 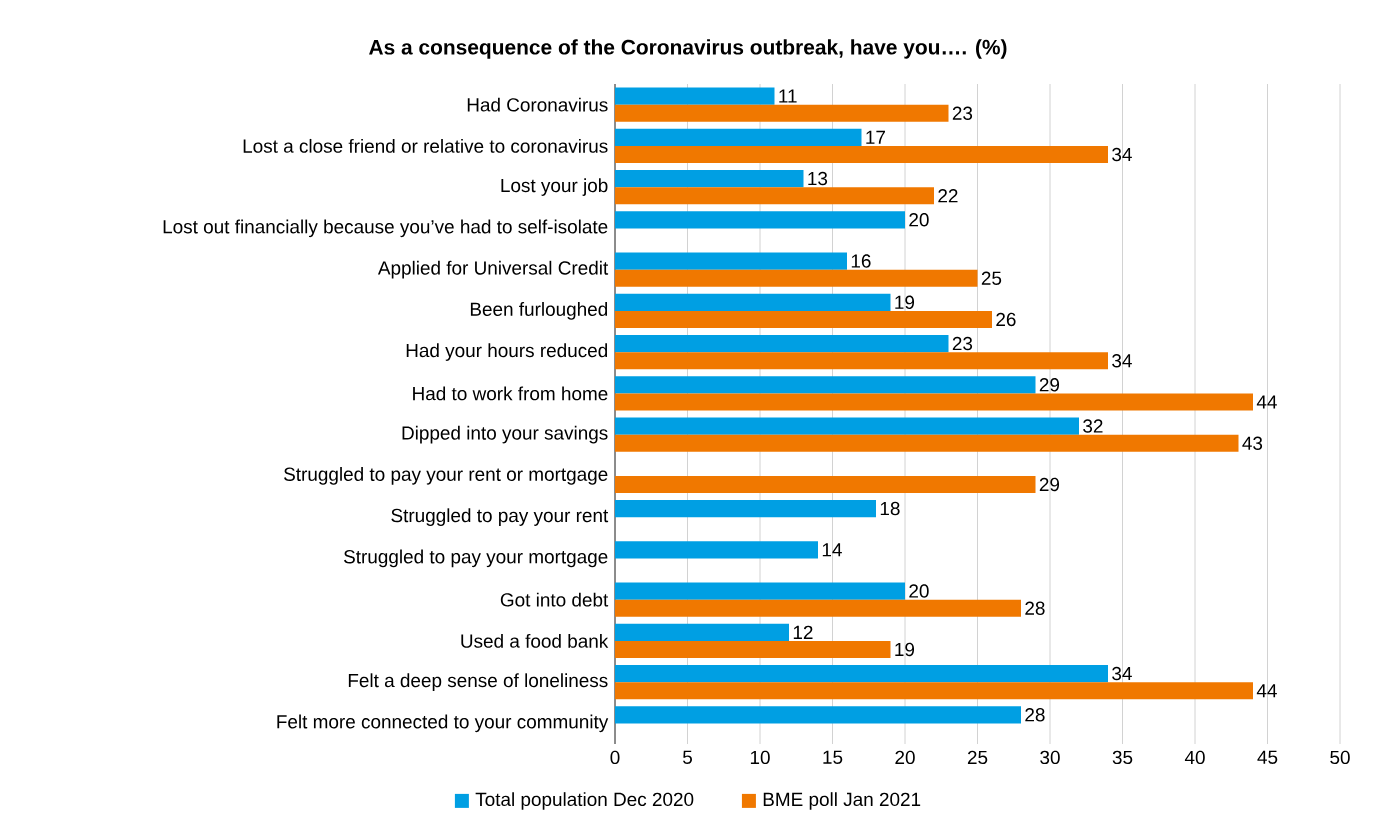 I want to click on y-tick-label: Felt a deep sense of loneliness, so click(x=478, y=682).